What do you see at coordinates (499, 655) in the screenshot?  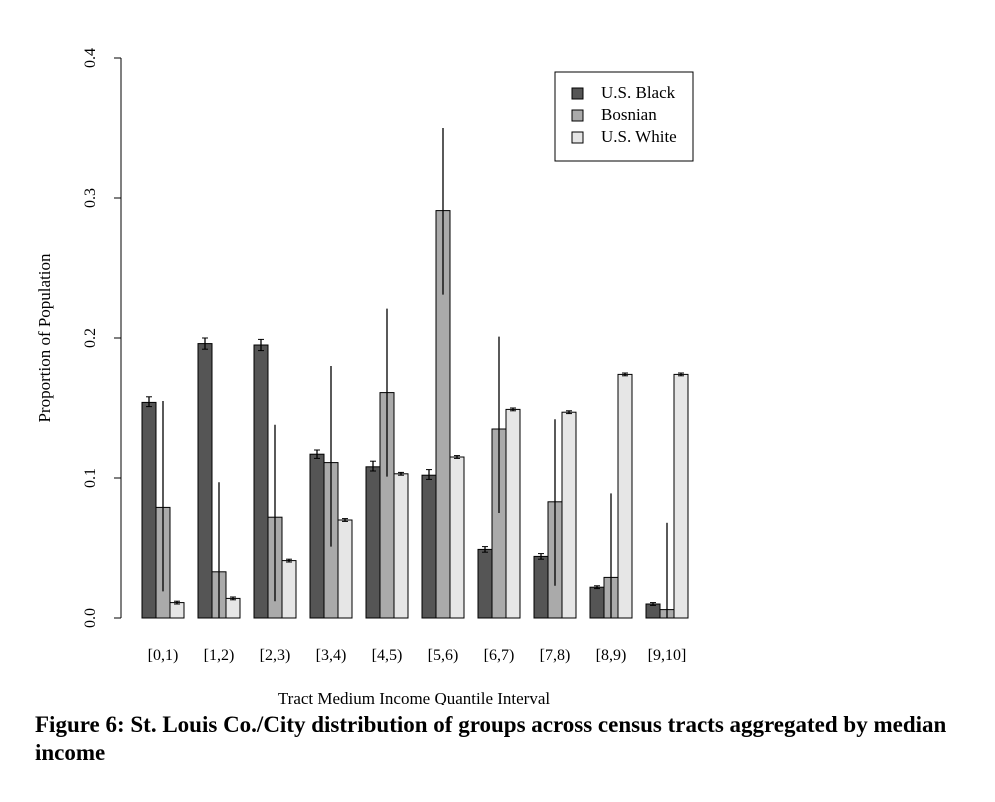 I see `x-tick-label: [6,7)` at bounding box center [499, 655].